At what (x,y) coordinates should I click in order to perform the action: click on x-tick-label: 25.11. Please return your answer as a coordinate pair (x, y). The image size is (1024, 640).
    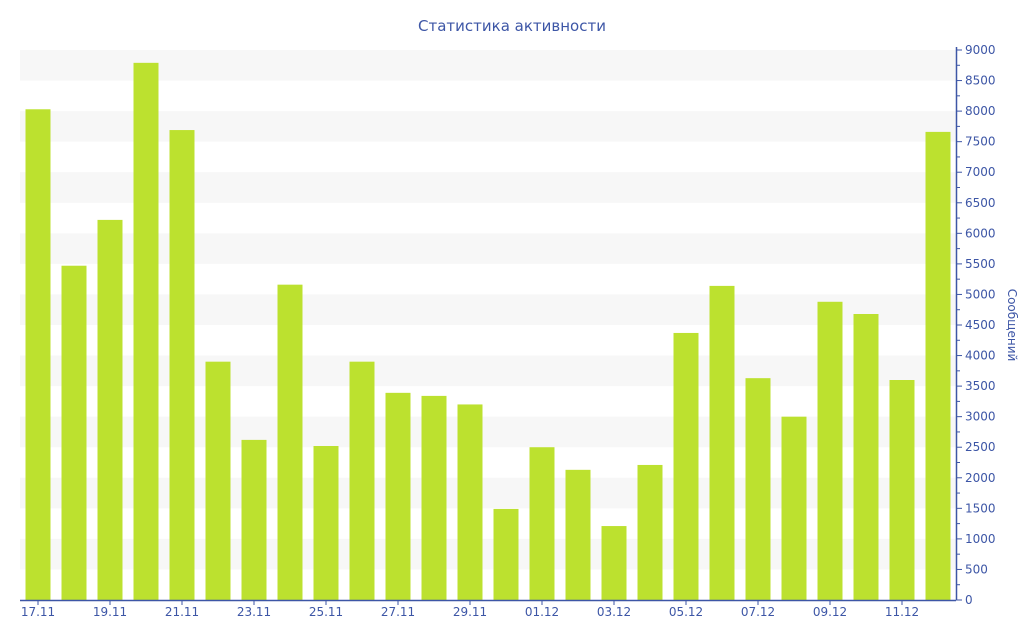
    Looking at the image, I should click on (326, 612).